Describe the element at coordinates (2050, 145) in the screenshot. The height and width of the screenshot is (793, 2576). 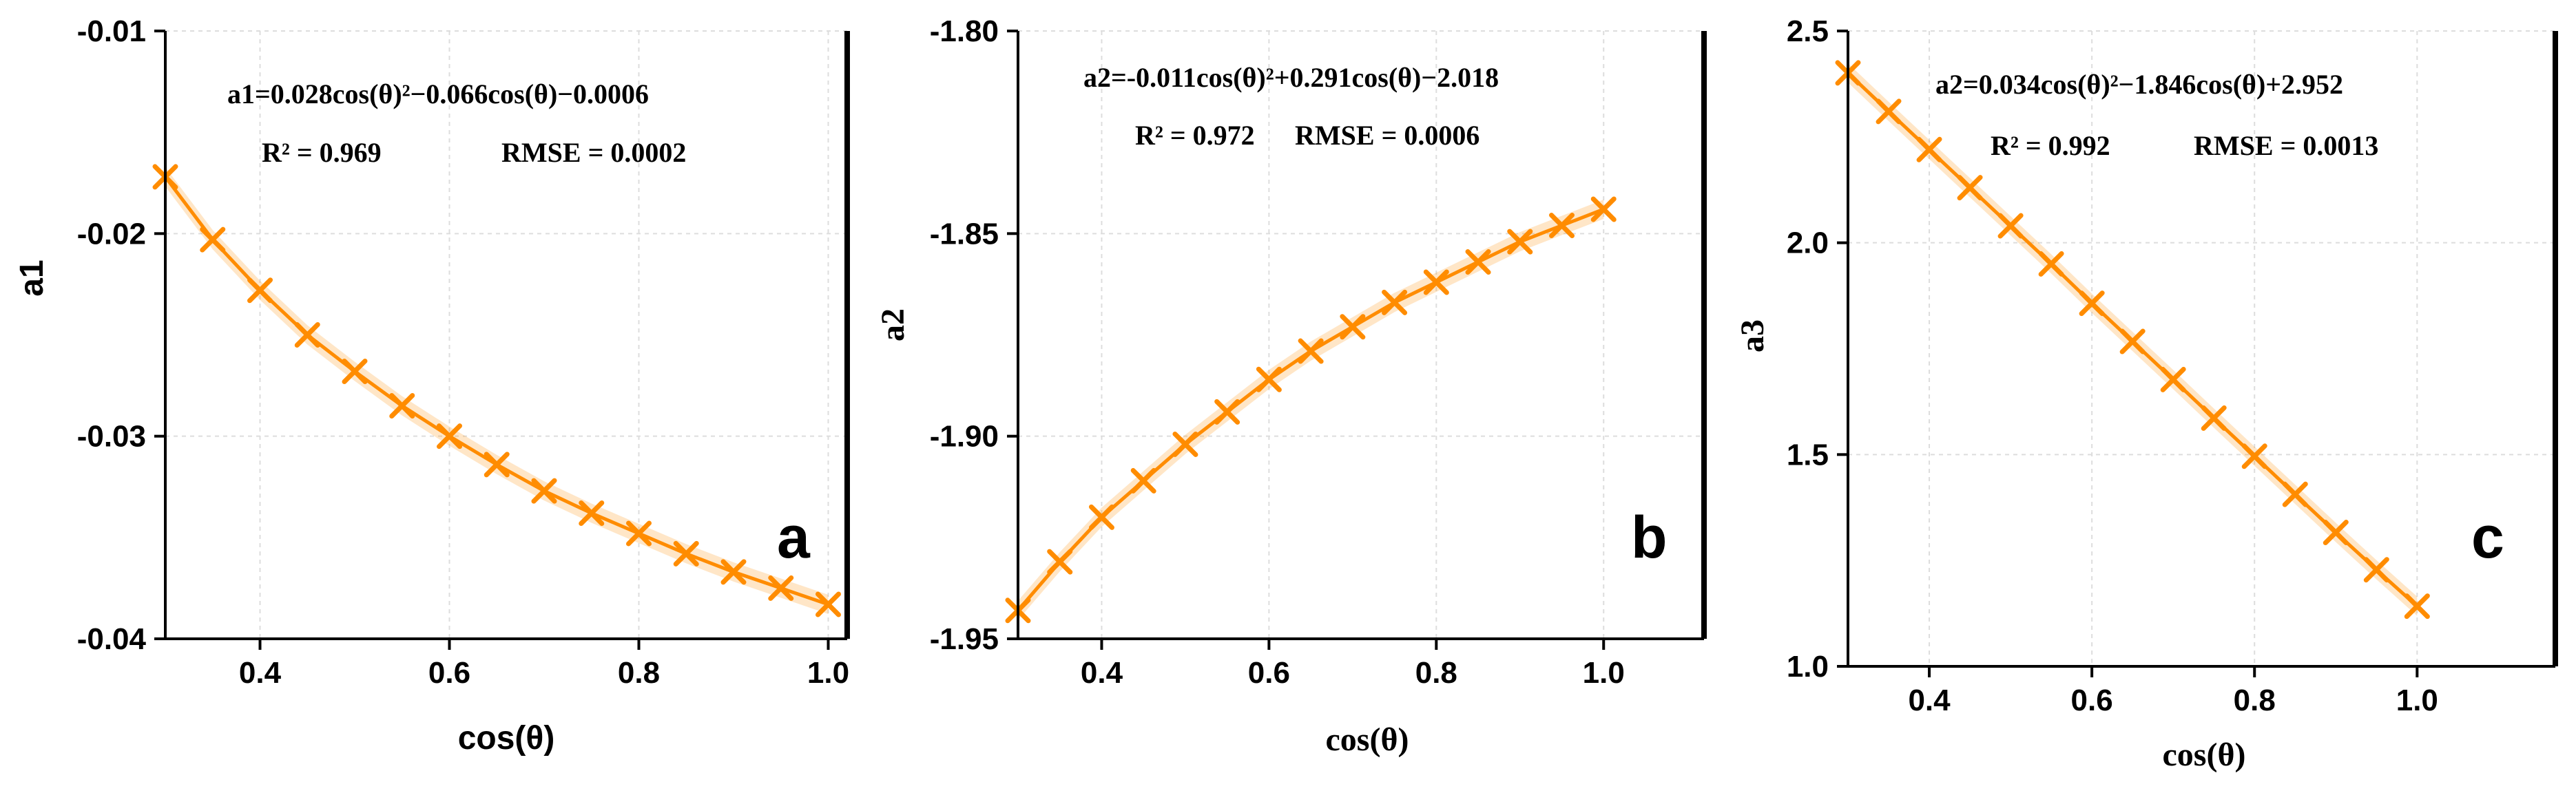
I see `r-squared: R² = 0.992` at that location.